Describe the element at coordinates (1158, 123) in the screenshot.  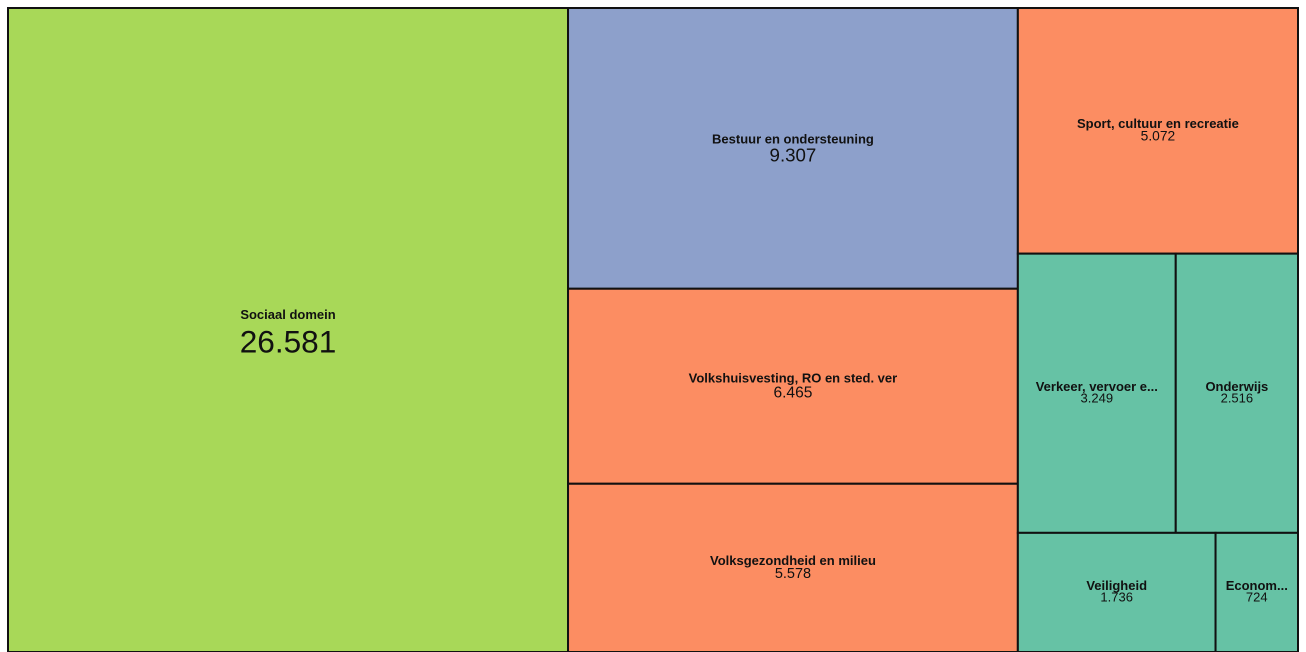
I see `tile-label: Sport, cultuur en recreatie` at that location.